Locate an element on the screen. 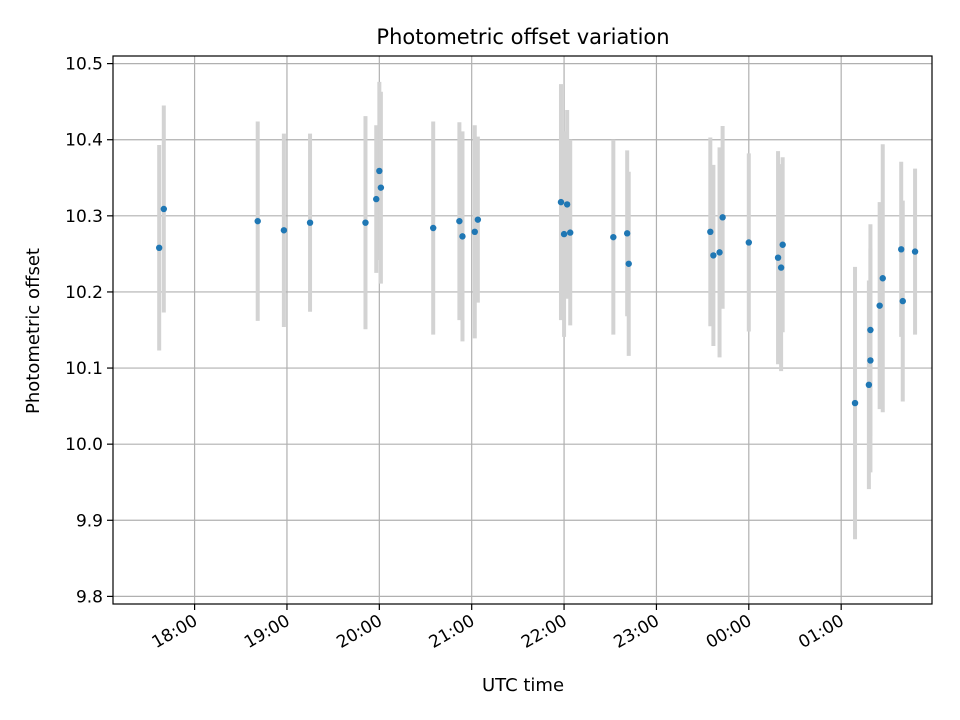 This screenshot has width=960, height=720. y-tick-label: 10.4 is located at coordinates (84, 141).